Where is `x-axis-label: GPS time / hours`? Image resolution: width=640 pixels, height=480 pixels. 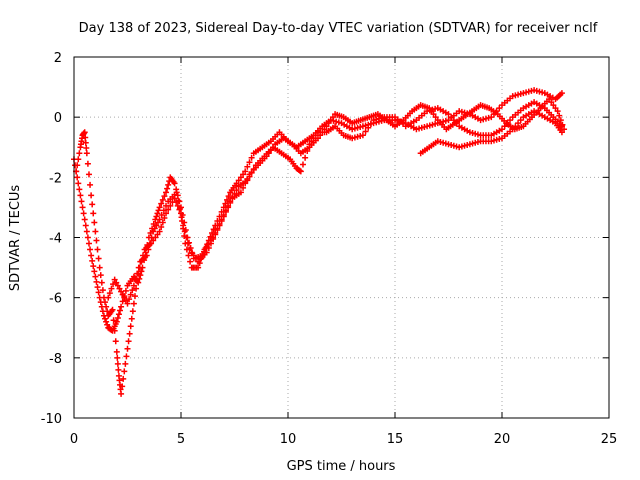 x-axis-label: GPS time / hours is located at coordinates (341, 466).